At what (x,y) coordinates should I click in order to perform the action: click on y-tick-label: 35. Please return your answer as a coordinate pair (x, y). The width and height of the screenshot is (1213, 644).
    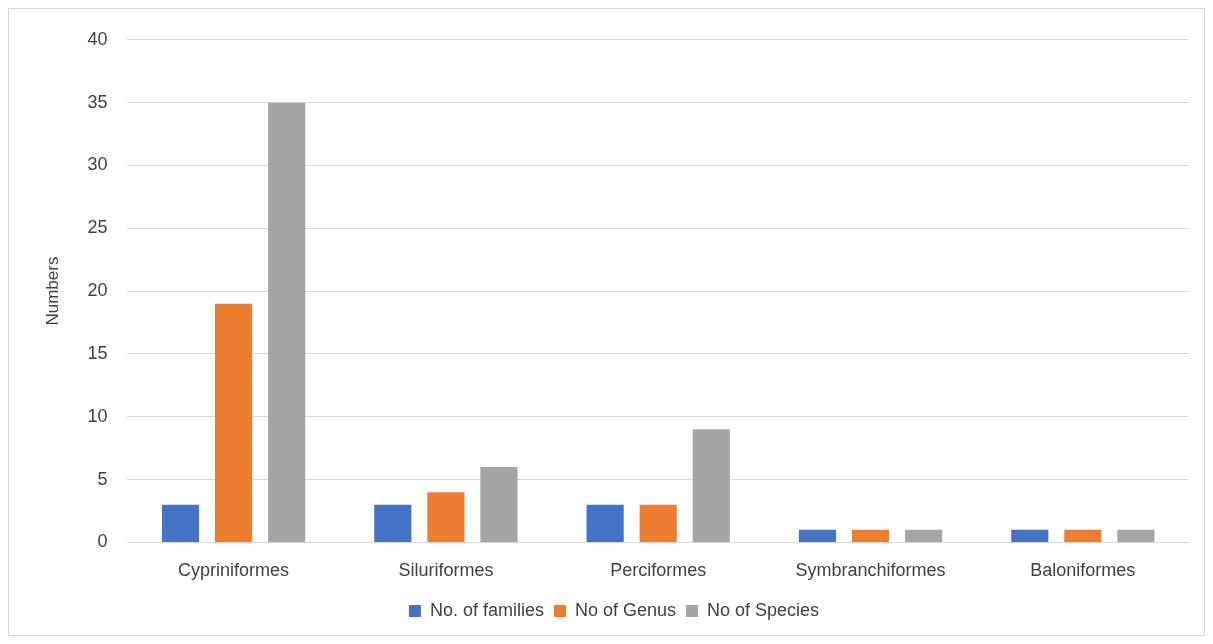
    Looking at the image, I should click on (97, 101).